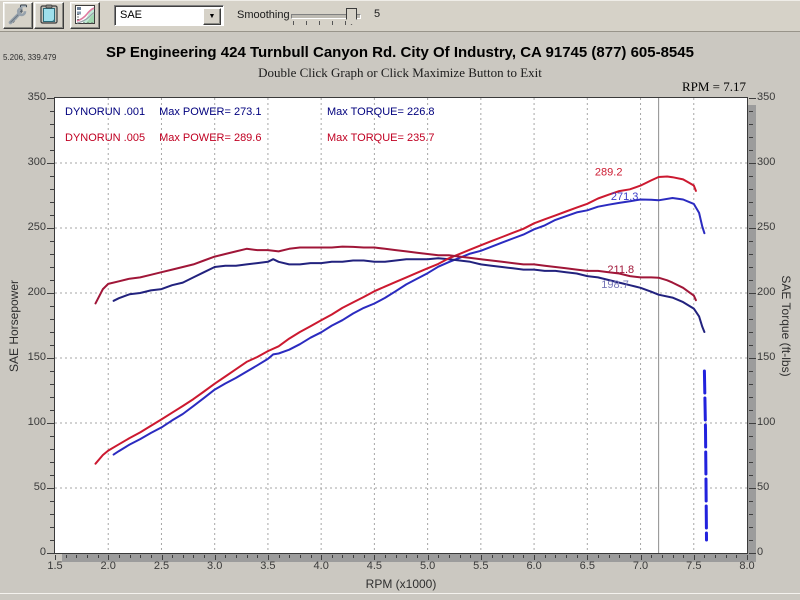  Describe the element at coordinates (766, 357) in the screenshot. I see `y-tick-label-right: 150` at that location.